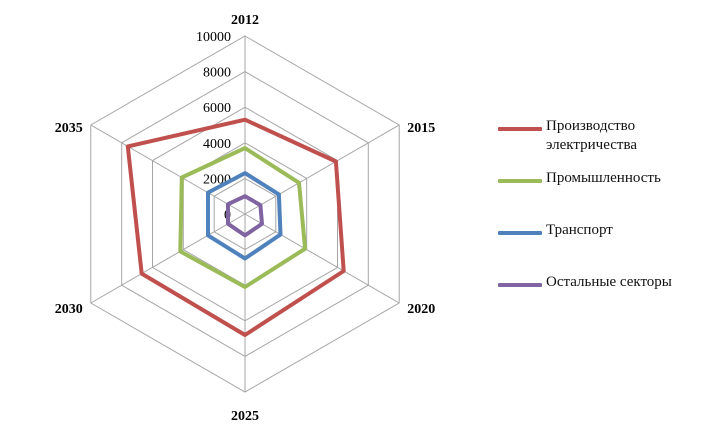 The width and height of the screenshot is (713, 428). Describe the element at coordinates (69, 128) in the screenshot. I see `category-label: 2035` at that location.